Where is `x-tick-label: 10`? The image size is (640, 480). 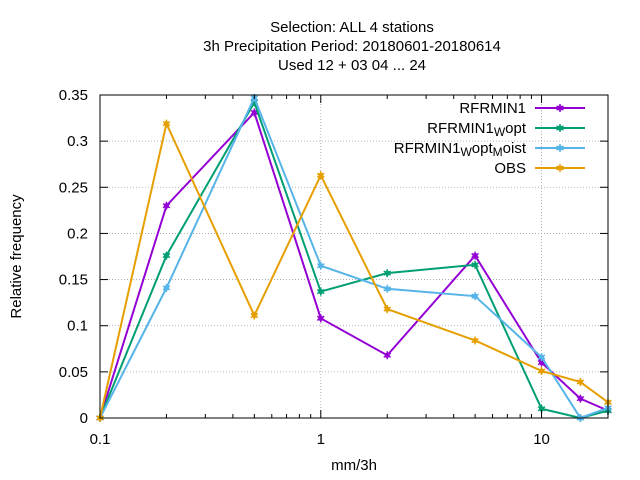
x-tick-label: 10 is located at coordinates (541, 439).